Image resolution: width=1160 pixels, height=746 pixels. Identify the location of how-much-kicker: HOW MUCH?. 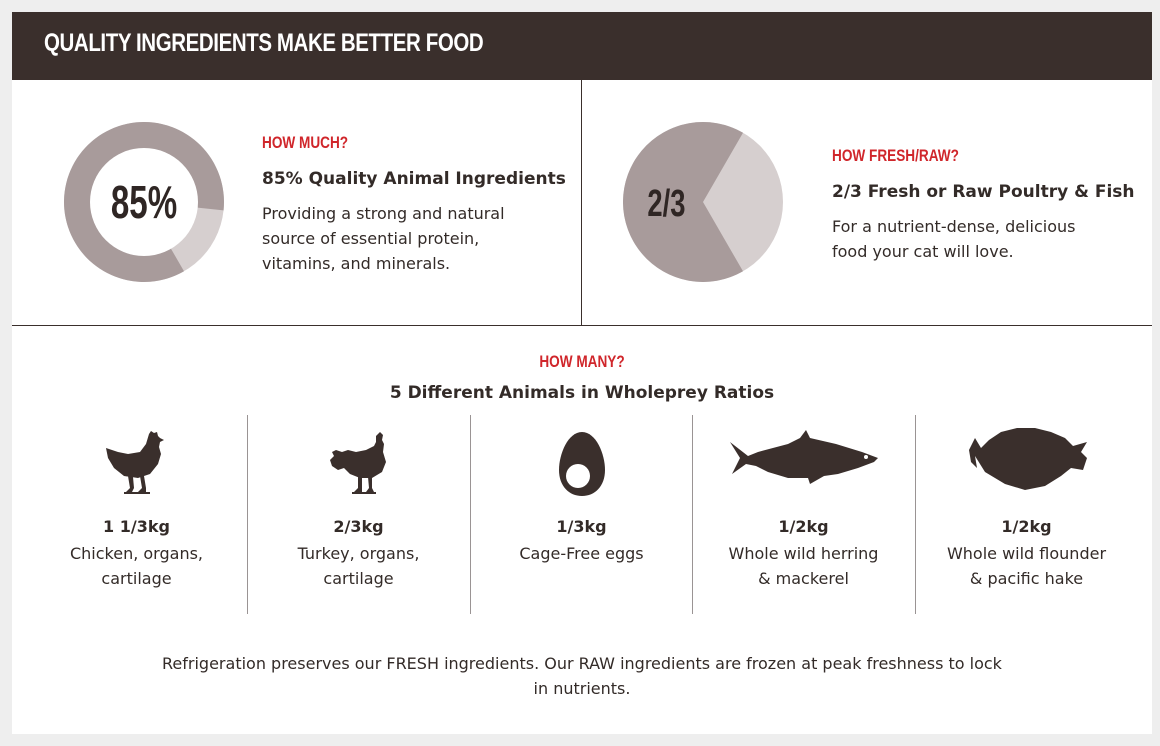
(305, 142).